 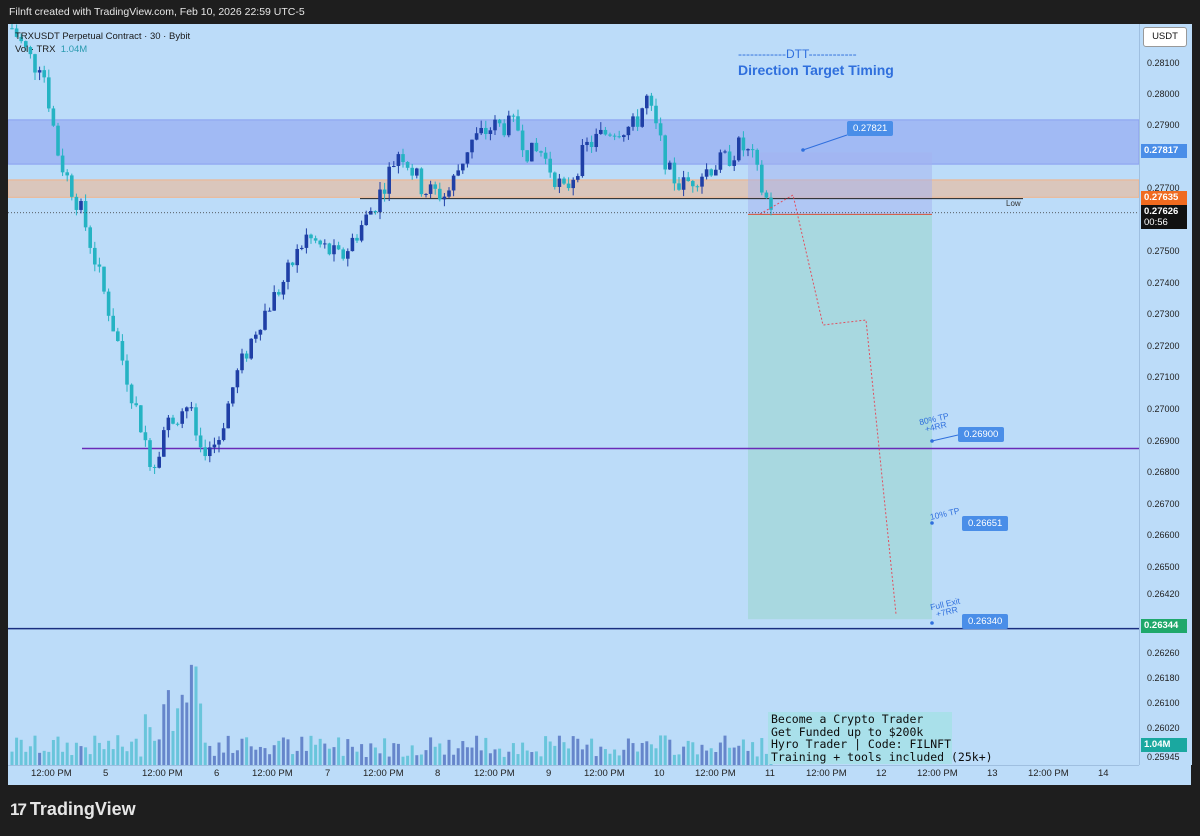 I want to click on position-risk-box, so click(x=840, y=183).